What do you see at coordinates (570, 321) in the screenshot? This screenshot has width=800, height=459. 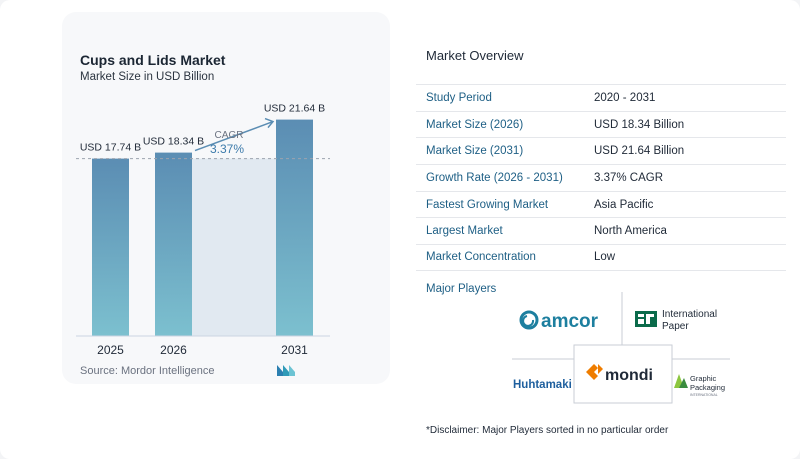 I see `amcor-wordmark: amcor` at bounding box center [570, 321].